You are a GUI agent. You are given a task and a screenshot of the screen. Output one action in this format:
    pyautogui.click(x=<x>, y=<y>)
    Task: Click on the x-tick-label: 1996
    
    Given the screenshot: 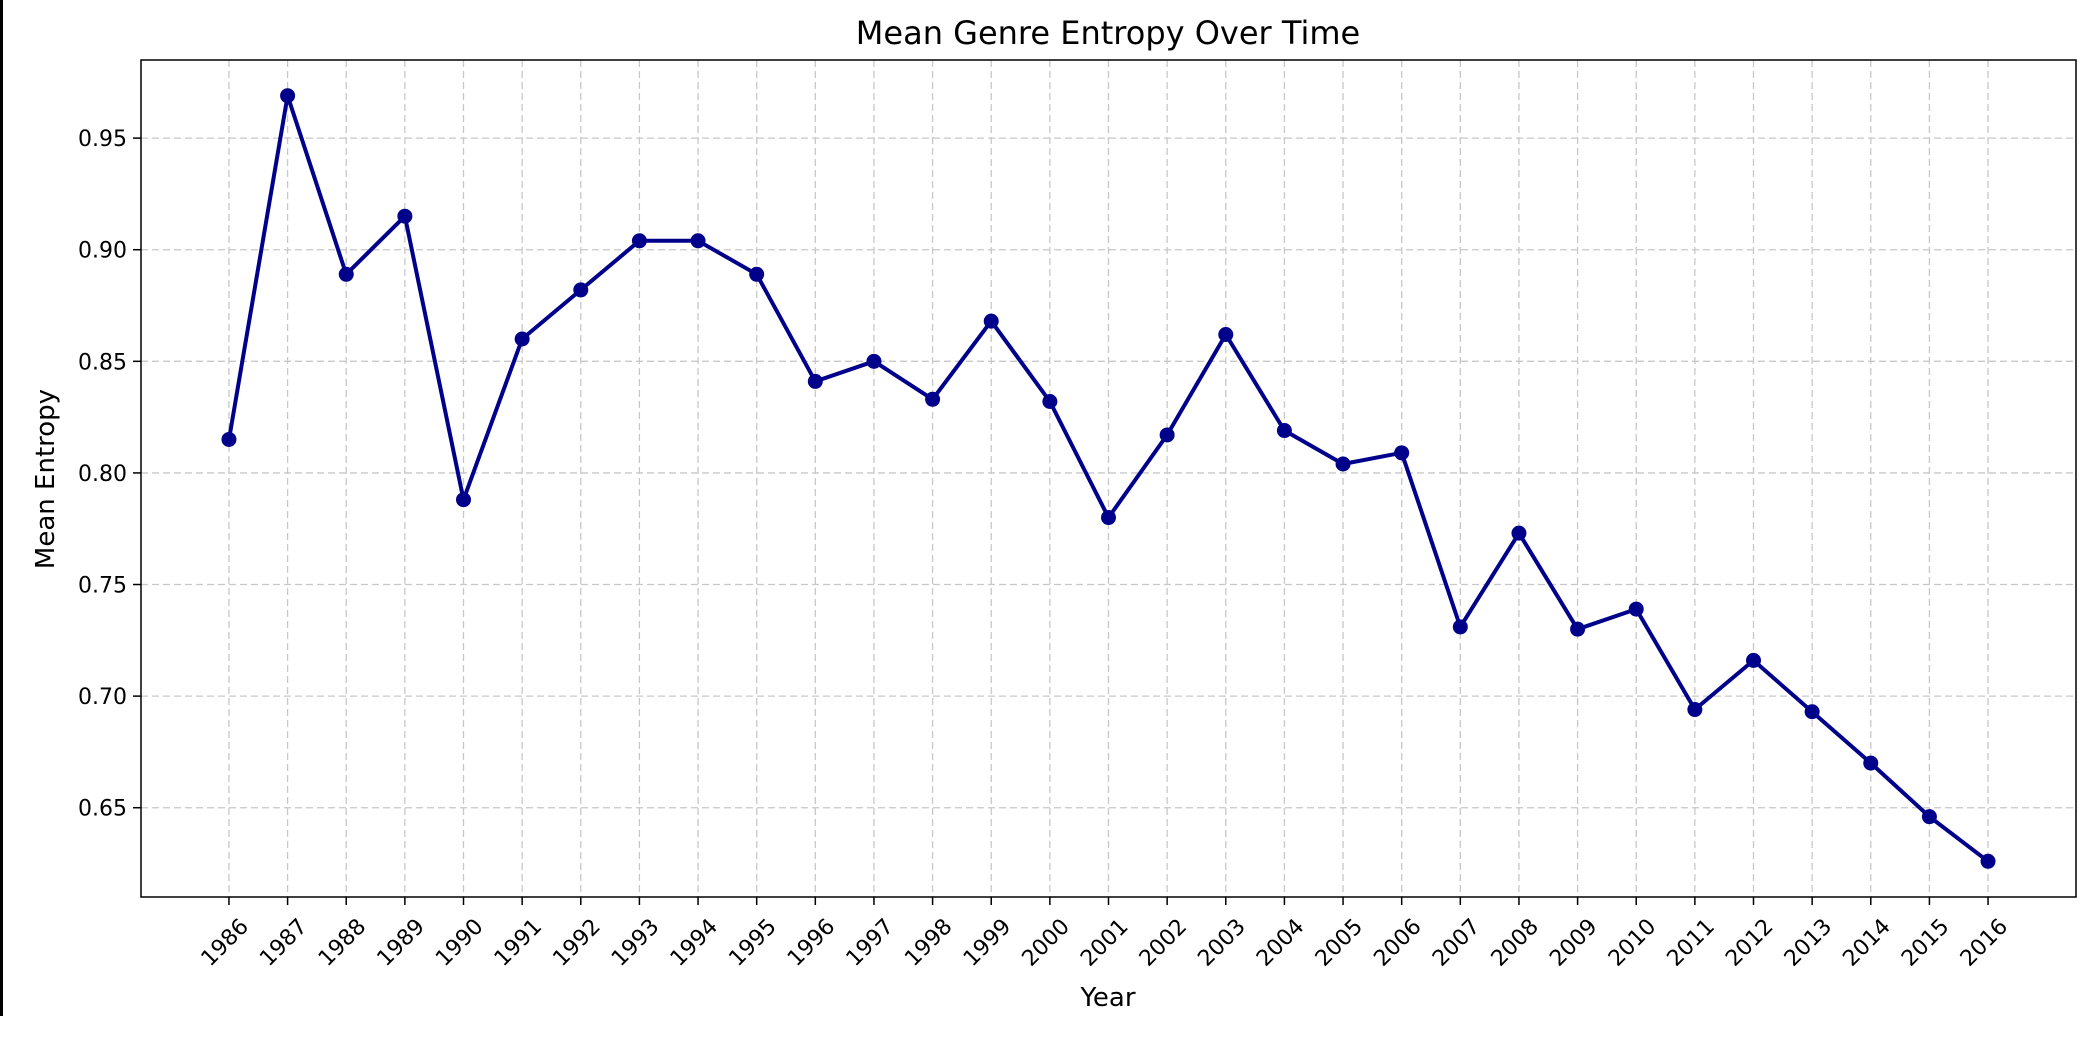 What is the action you would take?
    pyautogui.click(x=811, y=942)
    